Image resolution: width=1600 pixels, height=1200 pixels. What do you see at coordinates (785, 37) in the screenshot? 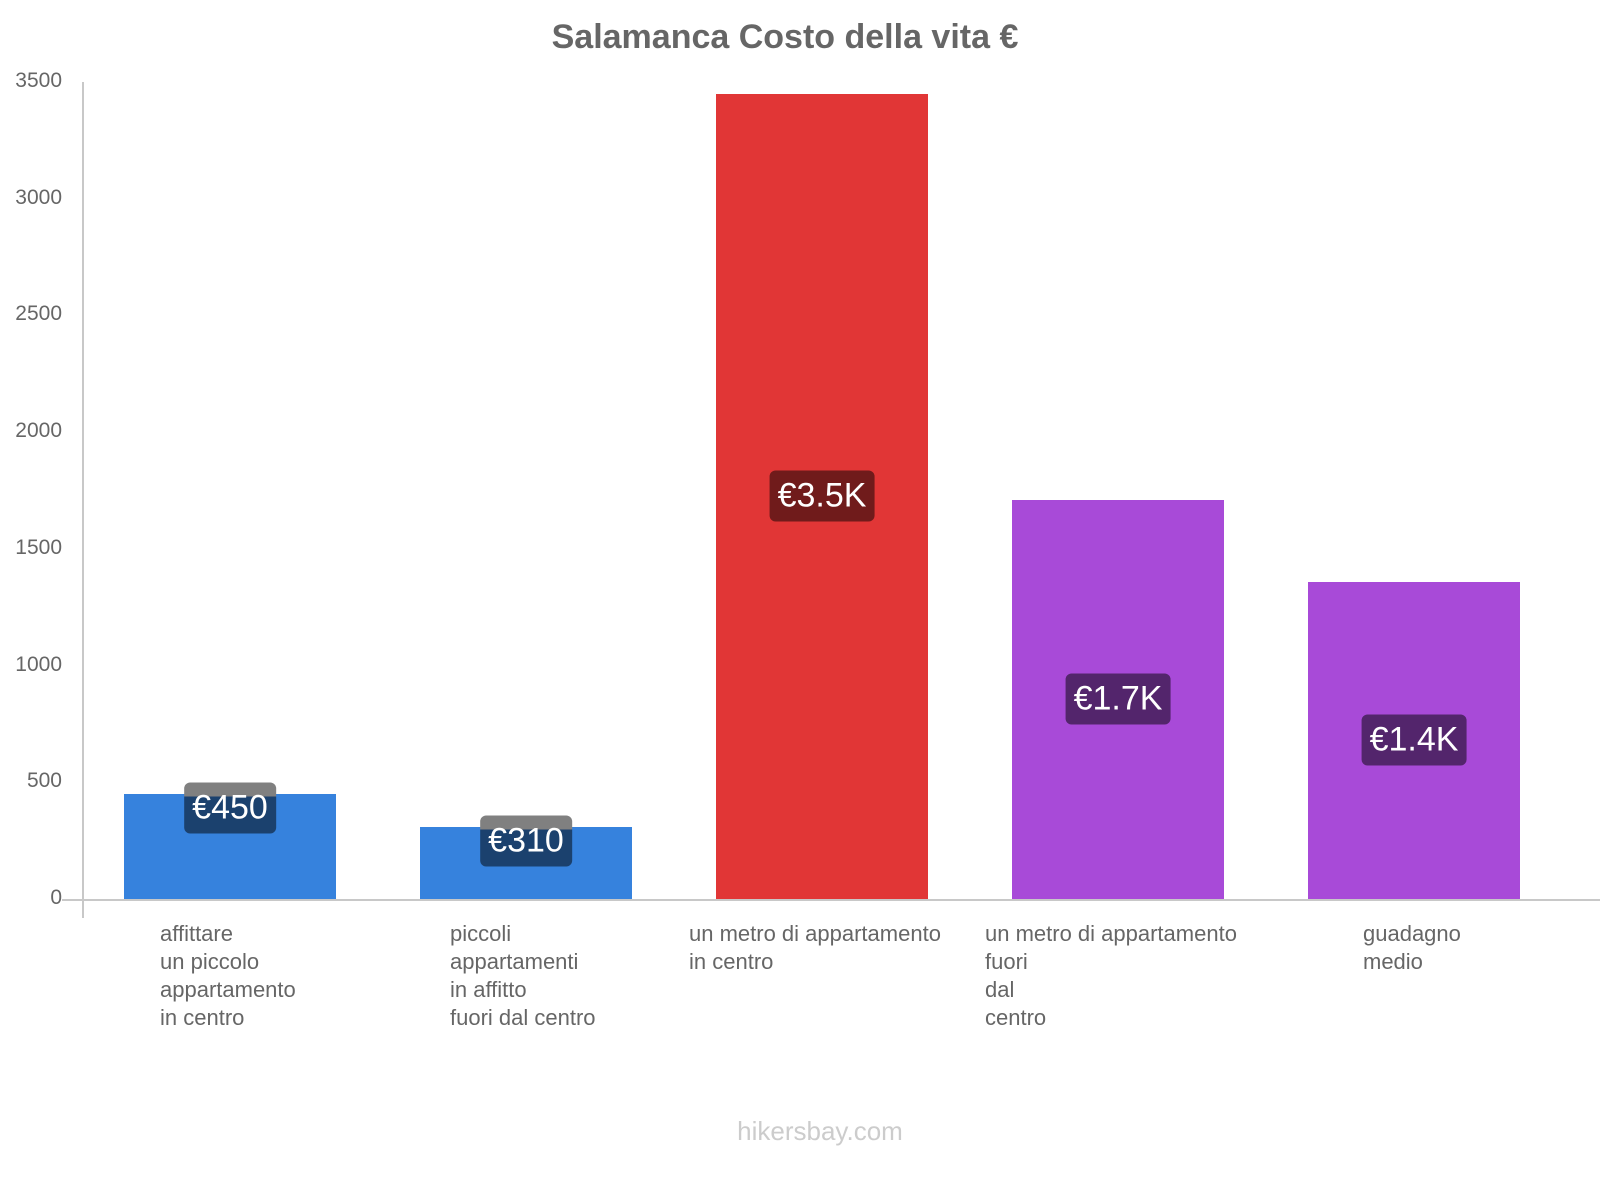
I see `chart-title: Salamanca Costo della vita €` at bounding box center [785, 37].